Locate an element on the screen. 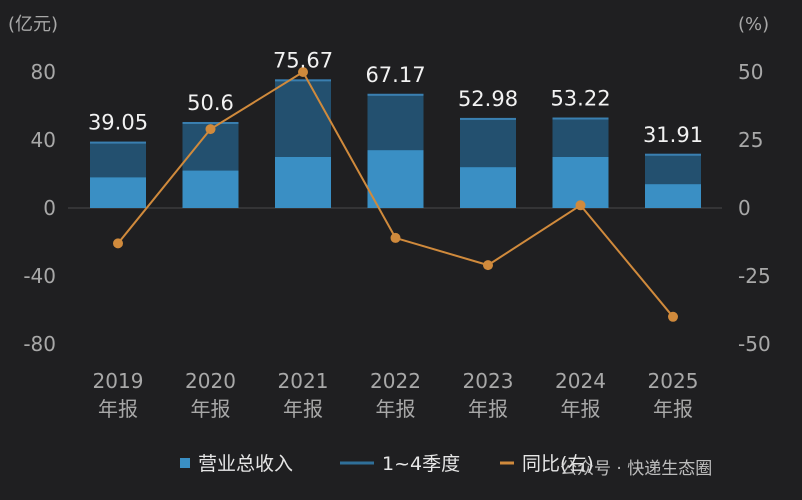  y-left-unit: (亿元) is located at coordinates (33, 24).